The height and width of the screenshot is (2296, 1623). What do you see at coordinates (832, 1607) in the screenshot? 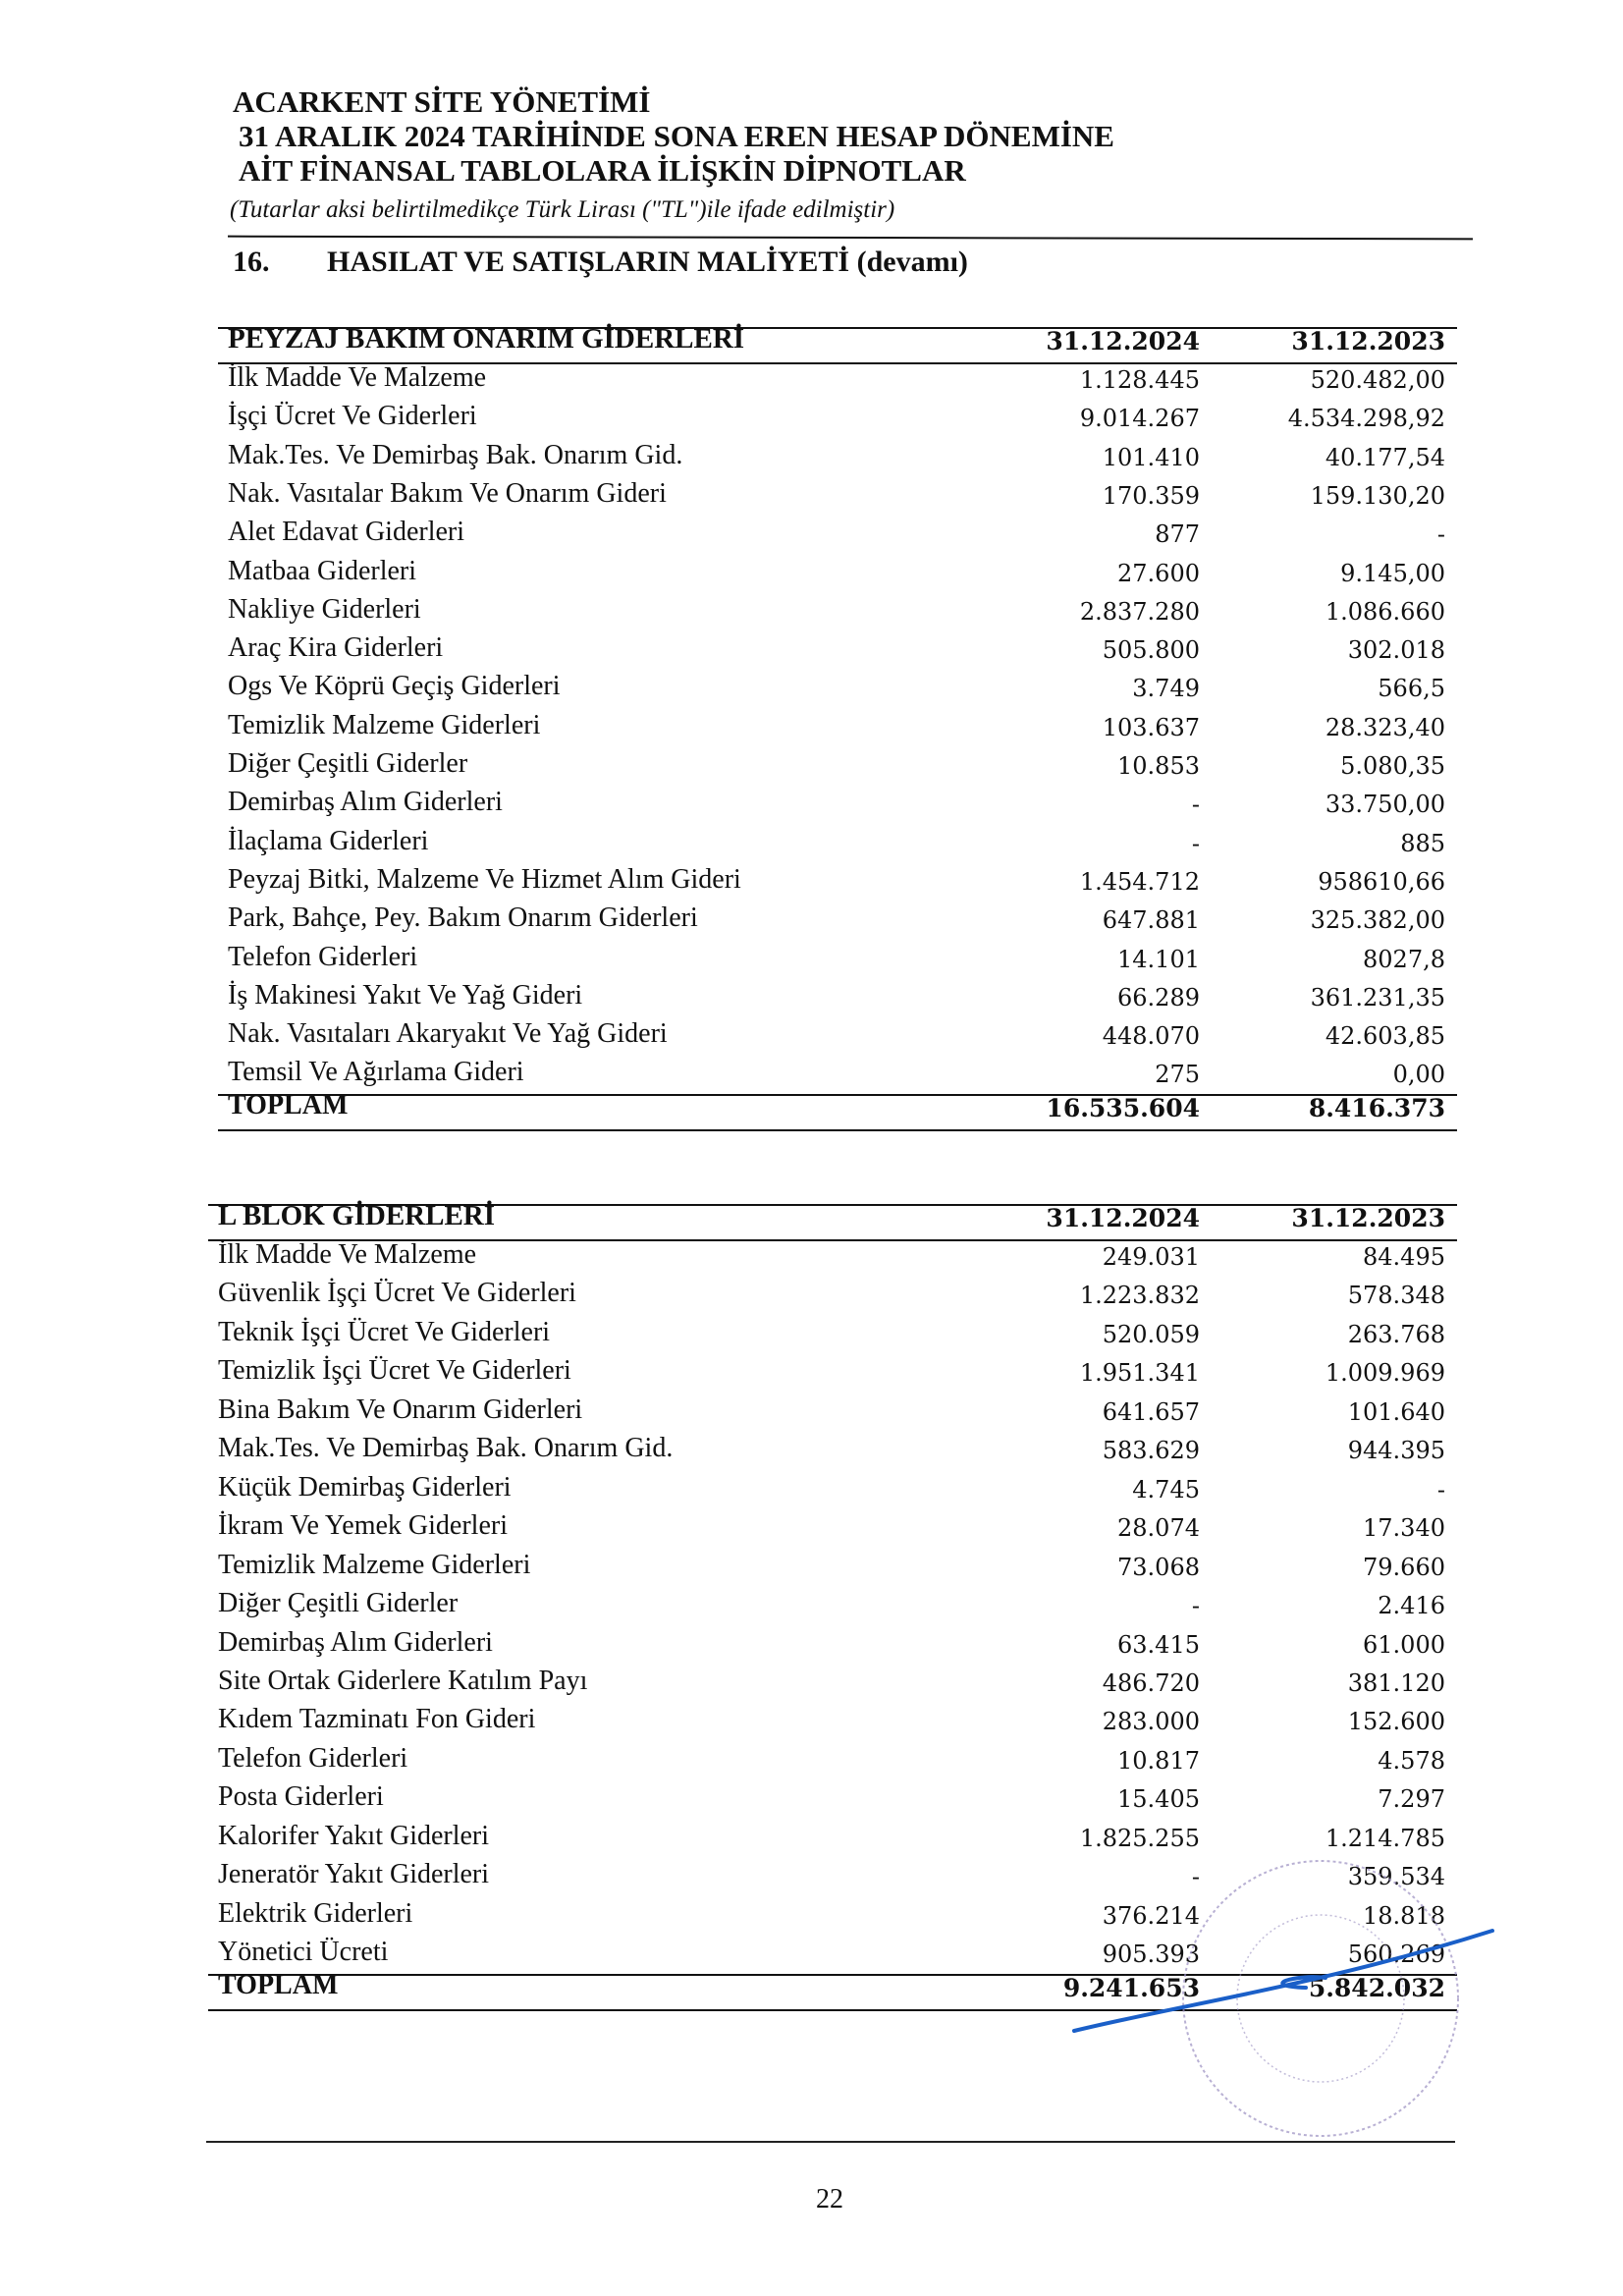
I see `table-row: Diğer Çeşitli Giderler - 2.416` at bounding box center [832, 1607].